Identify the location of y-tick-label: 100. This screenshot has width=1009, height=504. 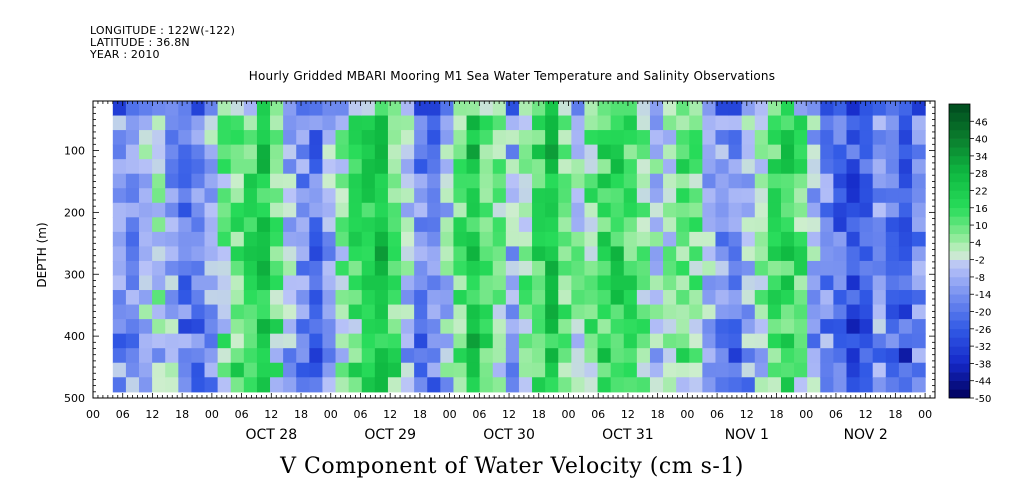
(74, 151).